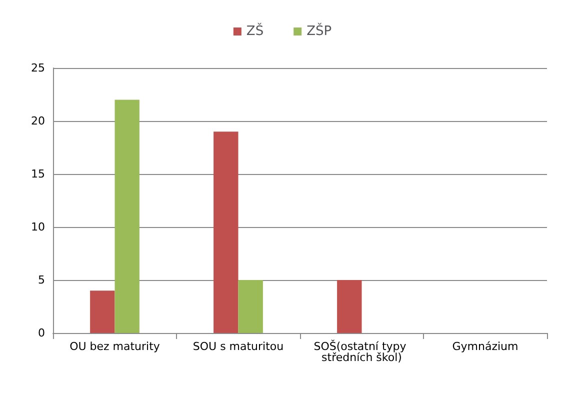 The width and height of the screenshot is (565, 401). What do you see at coordinates (255, 30) in the screenshot?
I see `legend-label: ZŠ` at bounding box center [255, 30].